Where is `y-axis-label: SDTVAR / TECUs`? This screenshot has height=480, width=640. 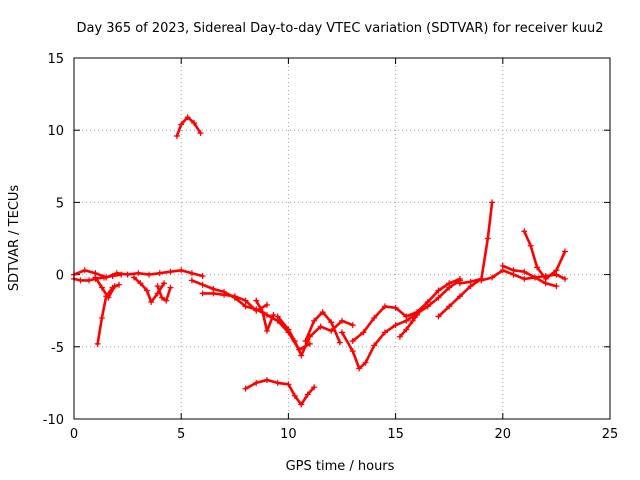
y-axis-label: SDTVAR / TECUs is located at coordinates (14, 238).